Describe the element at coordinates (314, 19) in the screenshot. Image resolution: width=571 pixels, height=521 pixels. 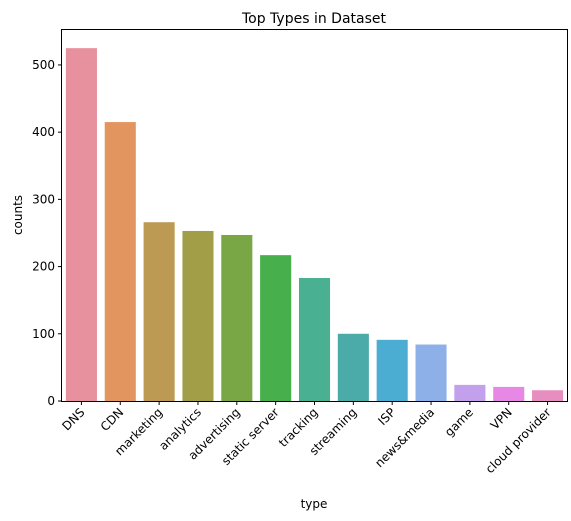
I see `chart-title: Top Types in Dataset` at that location.